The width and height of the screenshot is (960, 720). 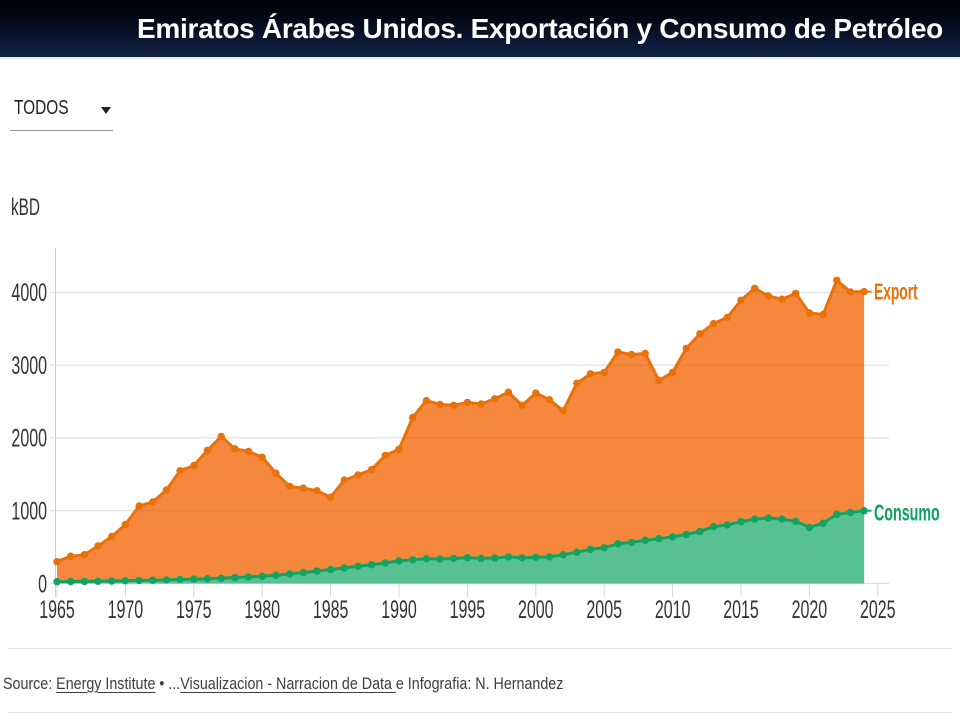 I want to click on svg-text: 1975, so click(x=194, y=610).